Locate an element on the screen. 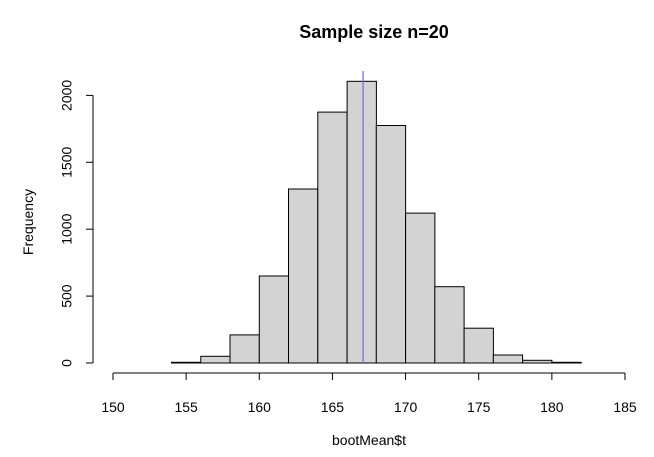 This screenshot has height=457, width=654. x-axis-label: bootMean$t is located at coordinates (369, 440).